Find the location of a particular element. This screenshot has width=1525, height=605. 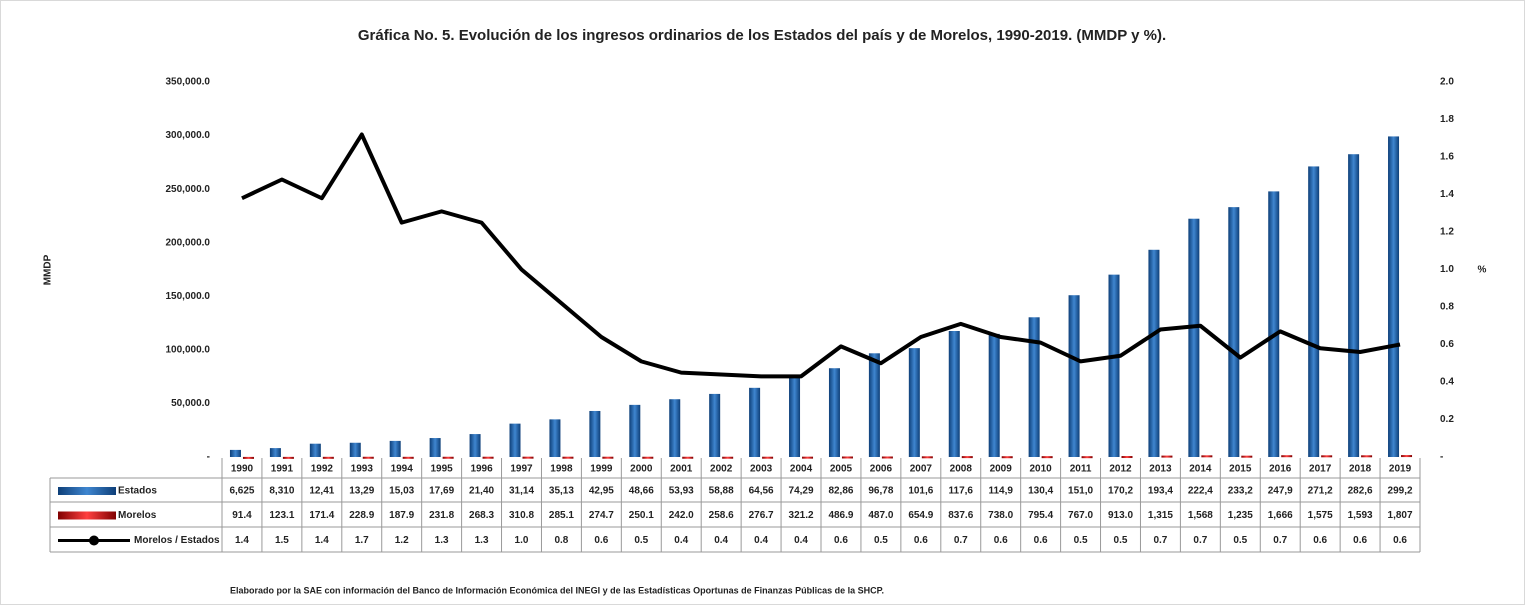

table-value: 258.6 is located at coordinates (721, 515).